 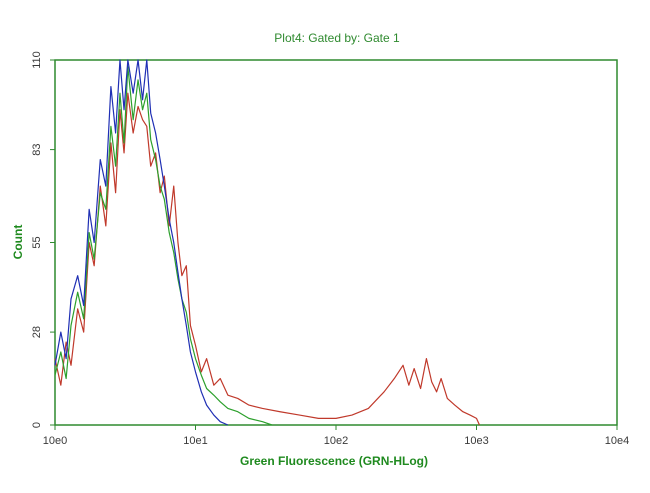 What do you see at coordinates (195, 441) in the screenshot?
I see `x-tick-label: 10e1` at bounding box center [195, 441].